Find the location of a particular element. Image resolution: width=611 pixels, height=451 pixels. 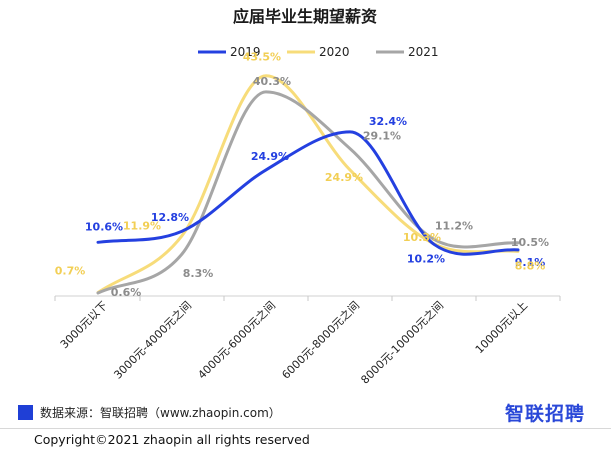

data-label-2020: 11.9% is located at coordinates (142, 226).